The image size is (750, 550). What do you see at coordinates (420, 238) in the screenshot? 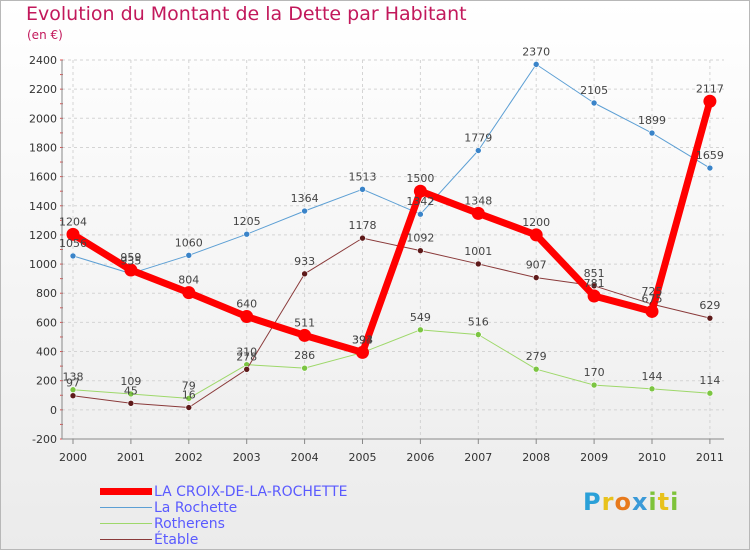
I see `data-label: 1092` at bounding box center [420, 238].